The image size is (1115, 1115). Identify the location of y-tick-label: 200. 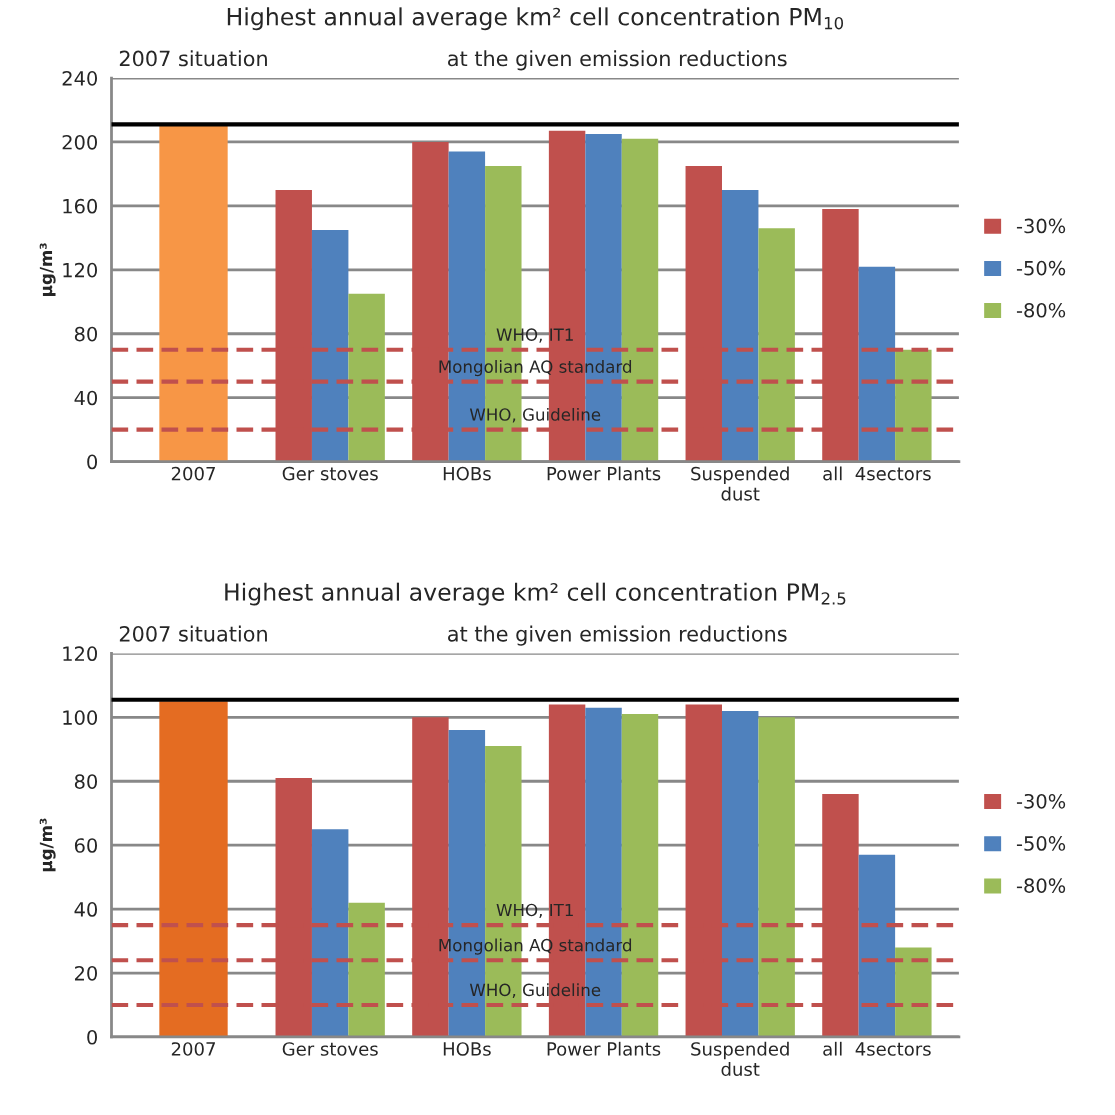
(80, 142).